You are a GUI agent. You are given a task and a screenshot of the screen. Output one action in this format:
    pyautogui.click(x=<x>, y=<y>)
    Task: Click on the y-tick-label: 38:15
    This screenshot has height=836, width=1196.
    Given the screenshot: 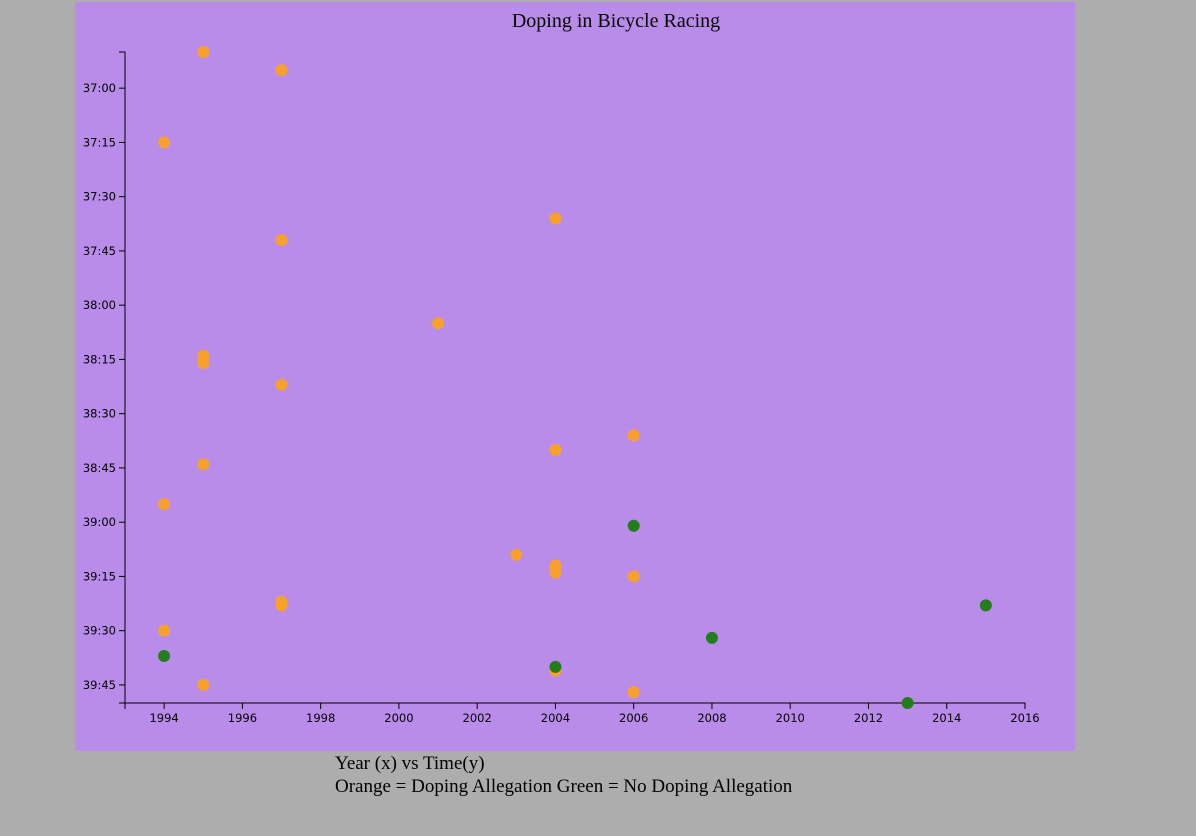 What is the action you would take?
    pyautogui.click(x=99, y=359)
    